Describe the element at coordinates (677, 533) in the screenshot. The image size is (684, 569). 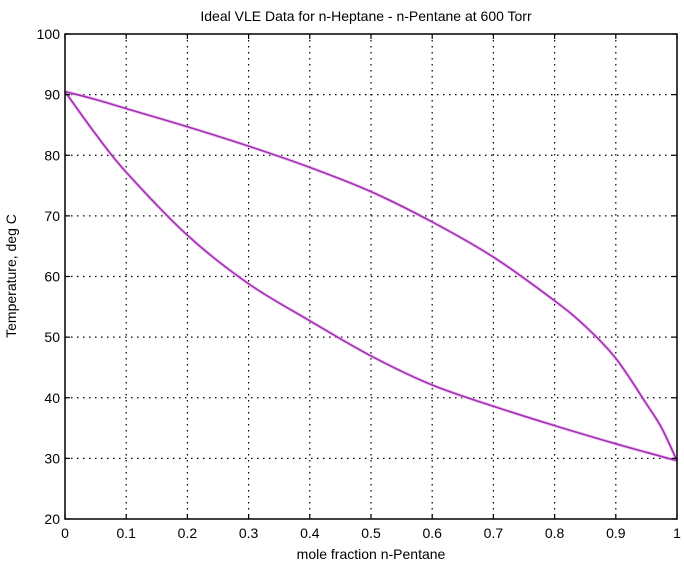
I see `x-tick-label: 1` at that location.